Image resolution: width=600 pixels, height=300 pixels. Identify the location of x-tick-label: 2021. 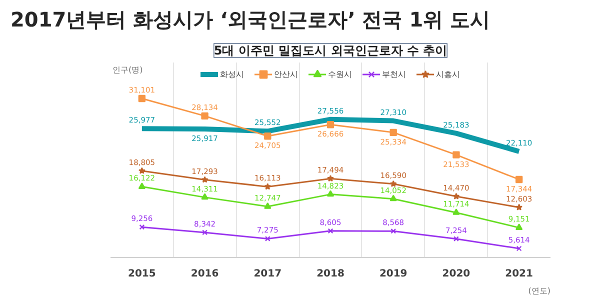
(519, 274).